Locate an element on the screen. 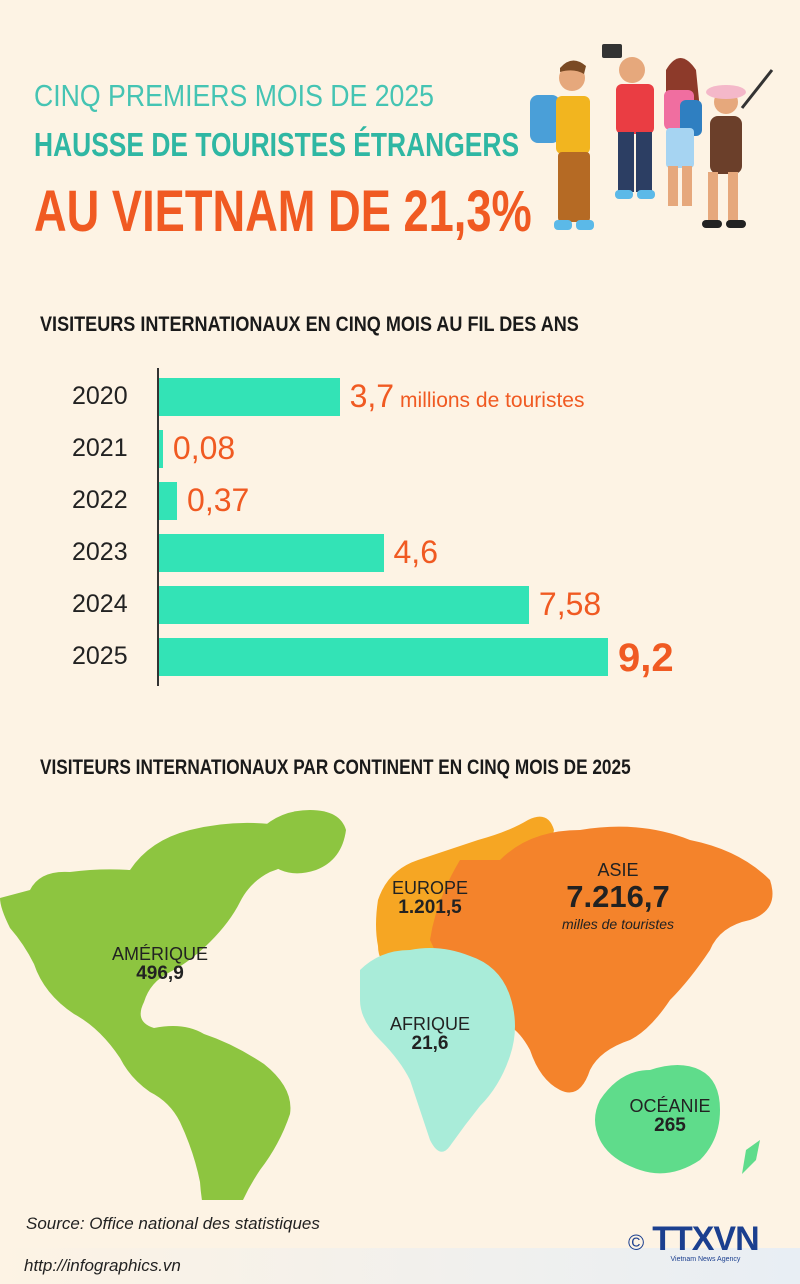 The width and height of the screenshot is (800, 1284). map-region-new-zealand is located at coordinates (751, 1157).